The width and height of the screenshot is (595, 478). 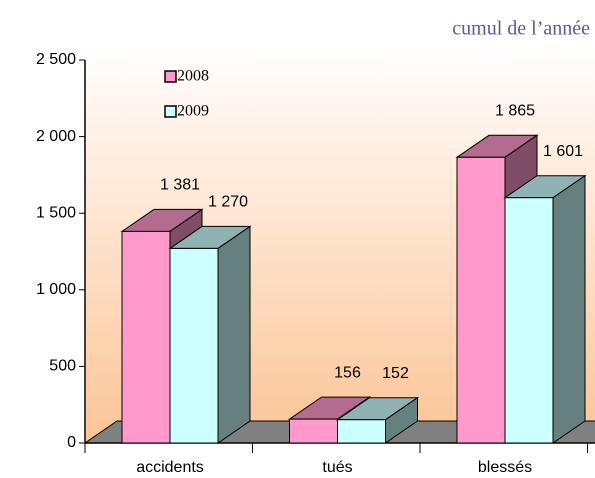 I want to click on y-tick-label: 1 000, so click(x=56, y=289).